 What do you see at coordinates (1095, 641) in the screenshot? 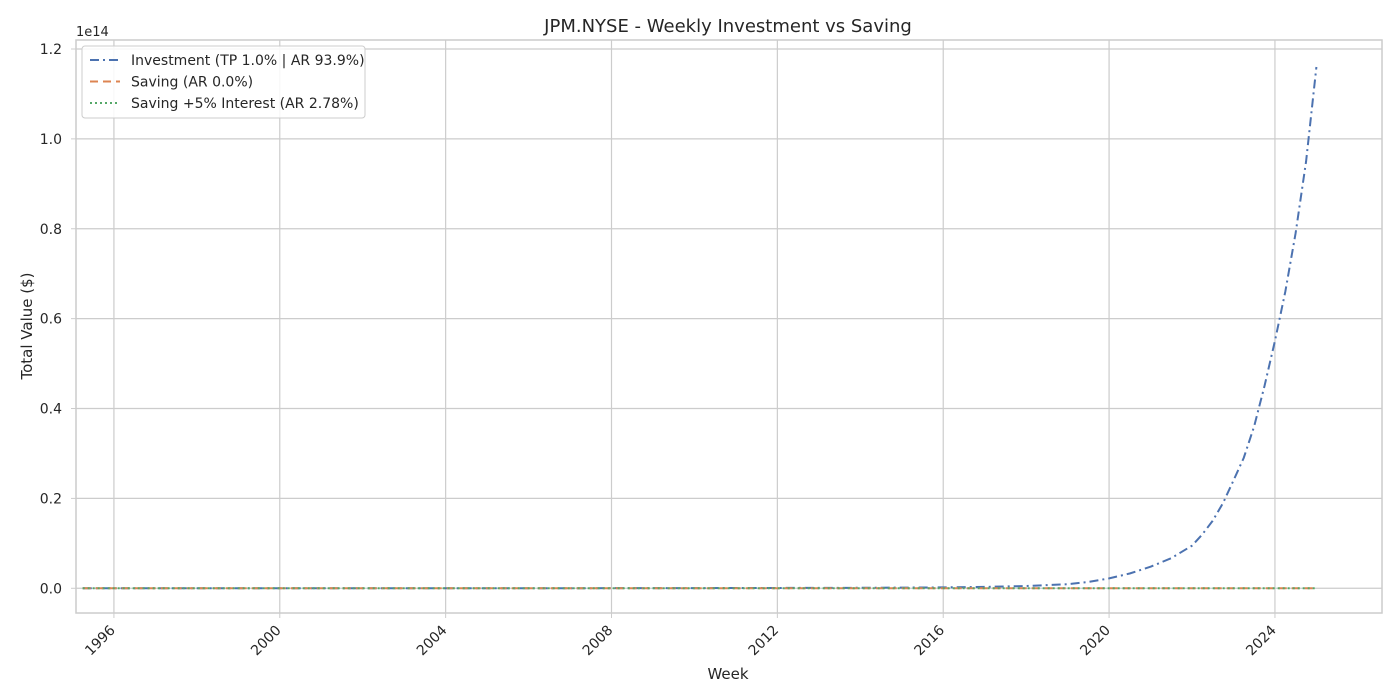
I see `x-tick-label: 2020` at bounding box center [1095, 641].